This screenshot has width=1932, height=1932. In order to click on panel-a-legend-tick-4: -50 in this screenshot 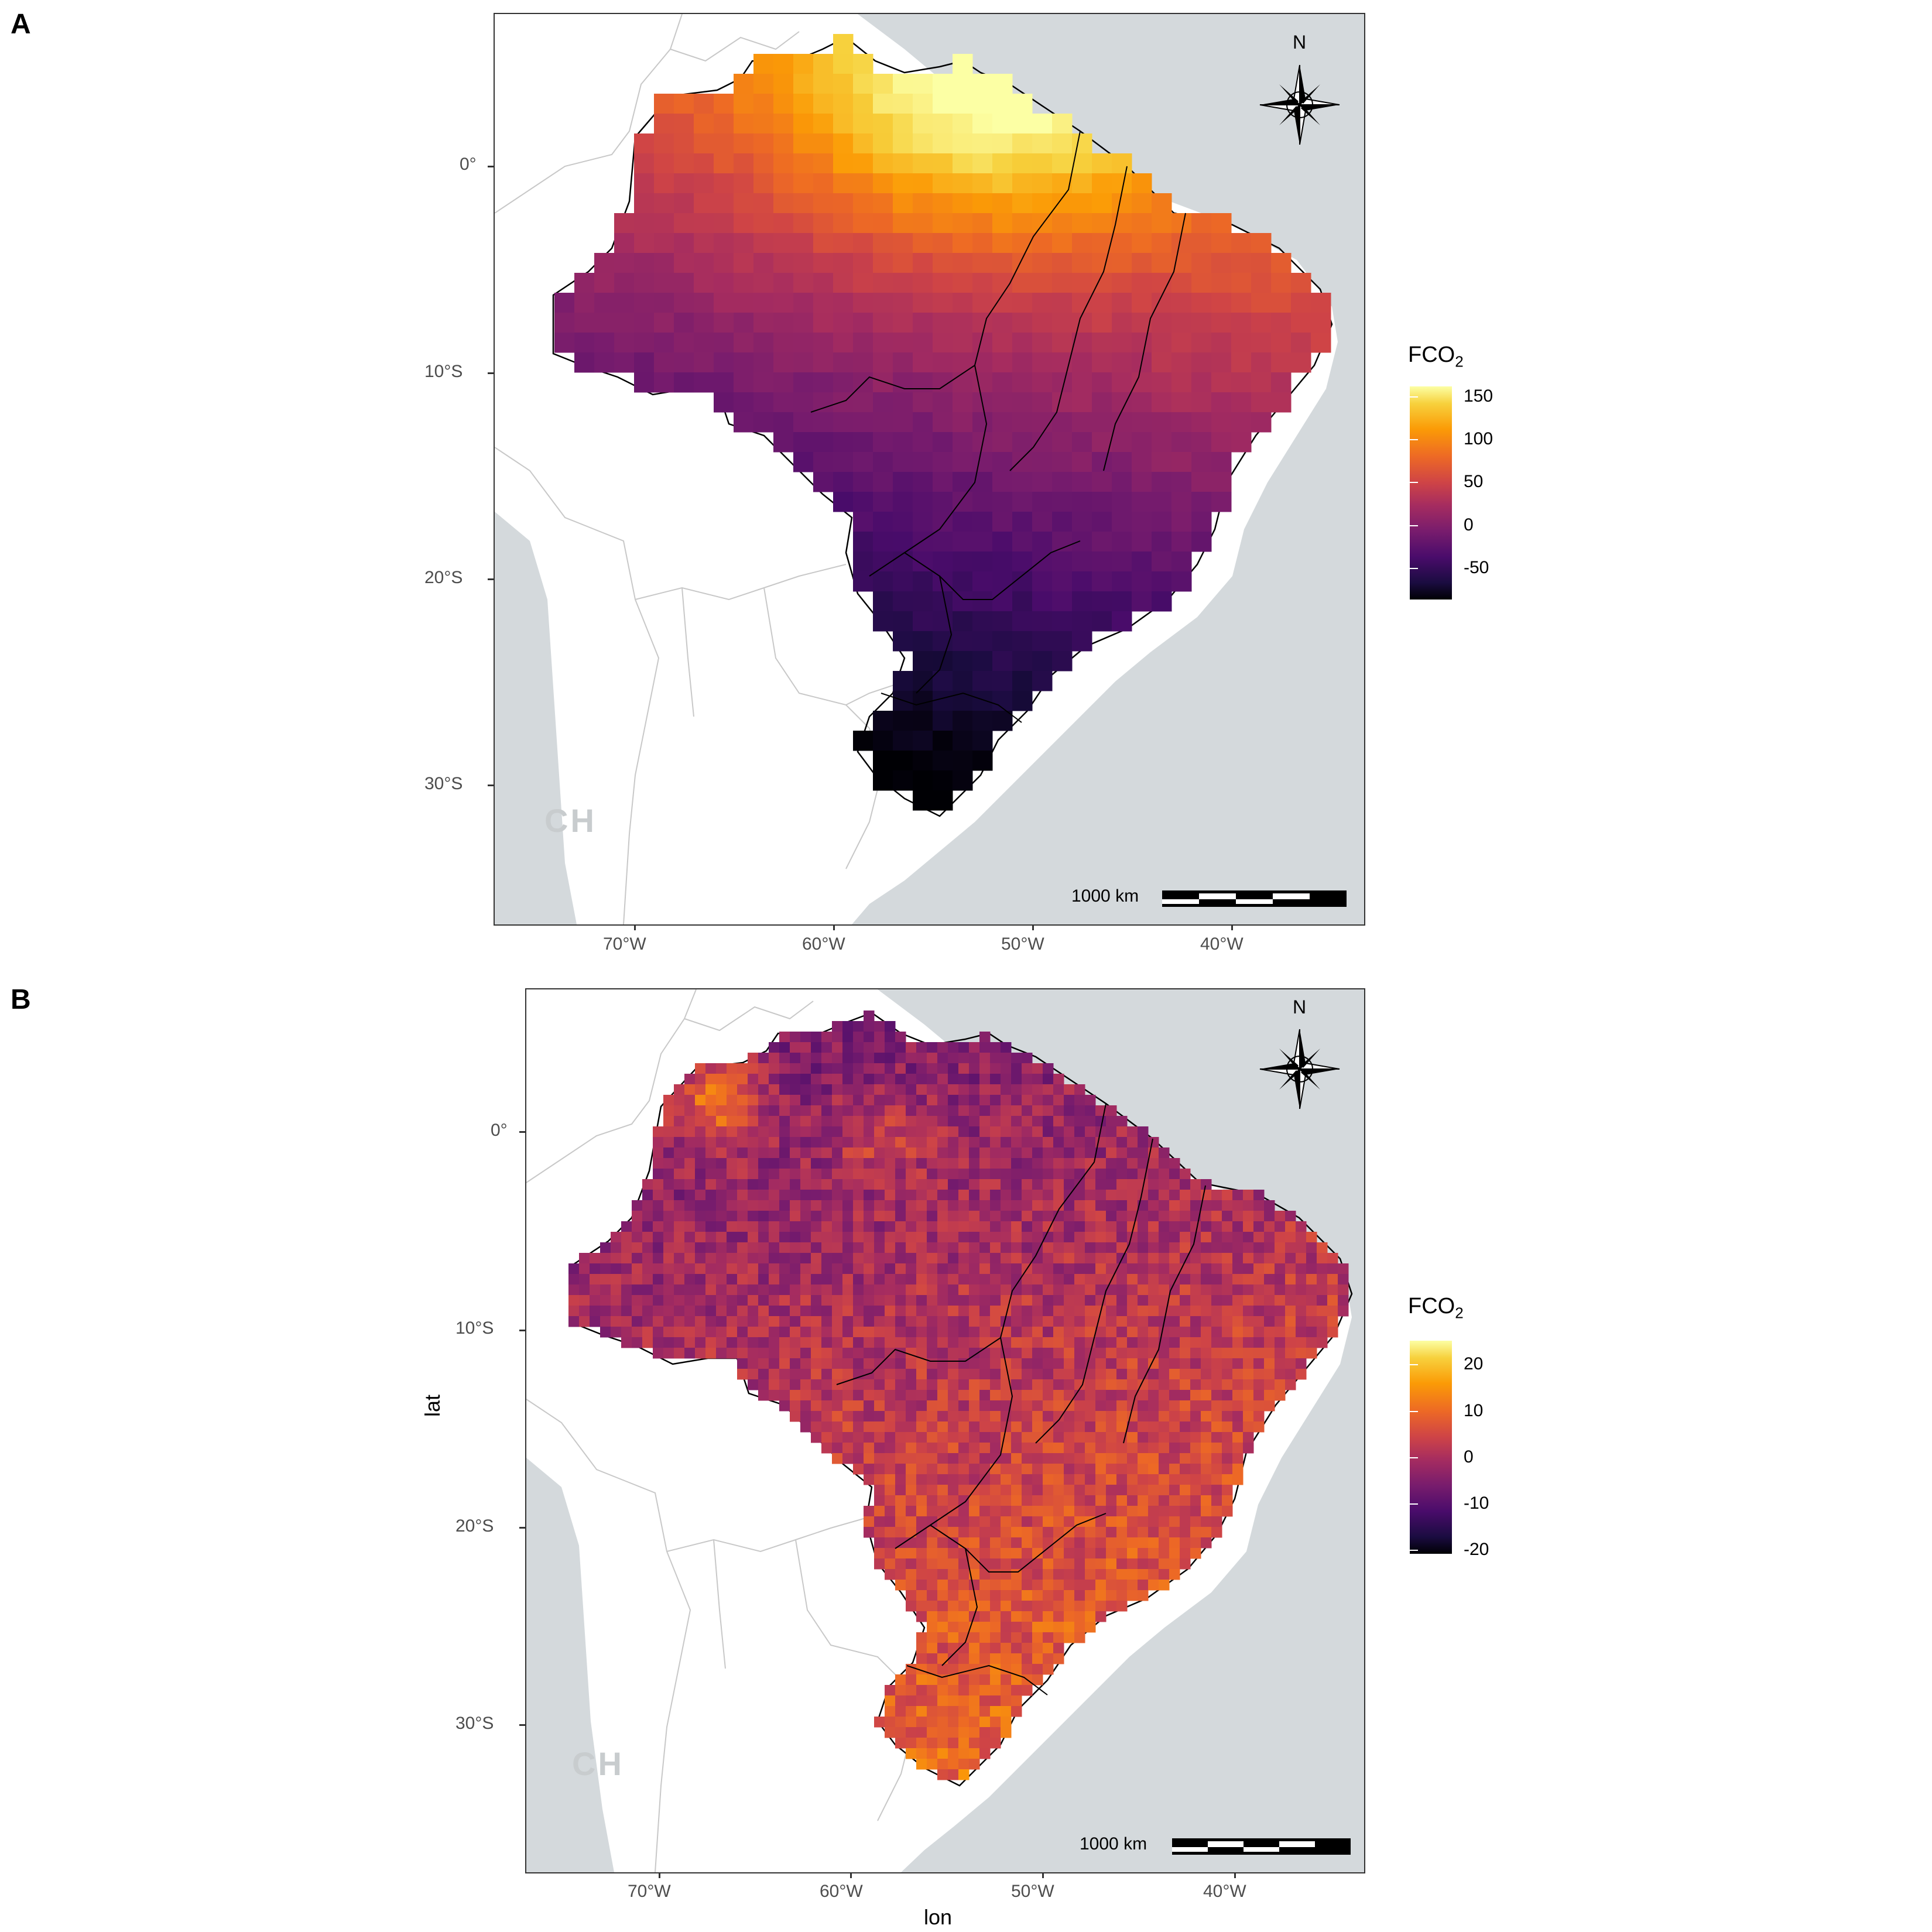, I will do `click(1476, 567)`.